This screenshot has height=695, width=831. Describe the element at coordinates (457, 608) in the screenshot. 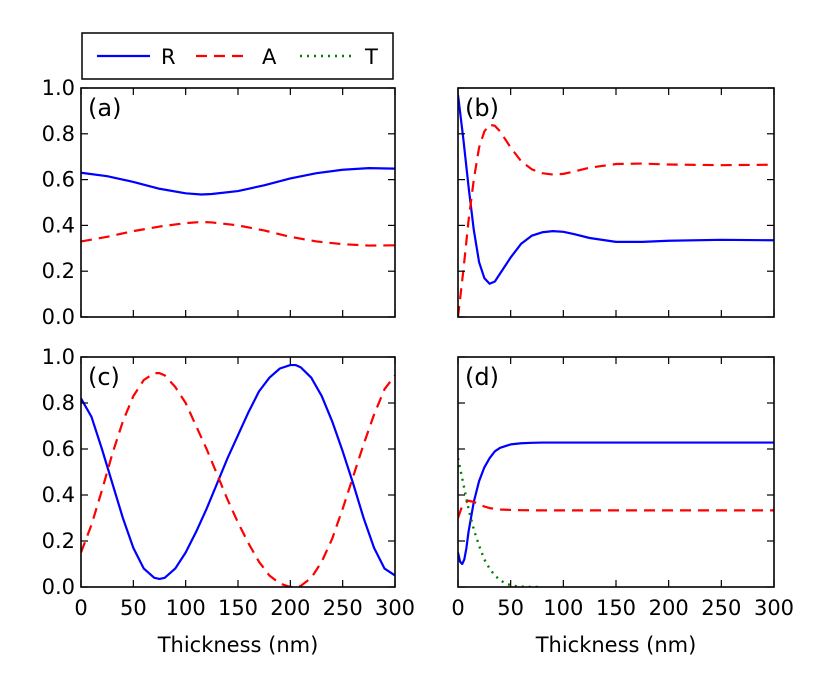

I see `panel-d-xtick-label: 0` at that location.